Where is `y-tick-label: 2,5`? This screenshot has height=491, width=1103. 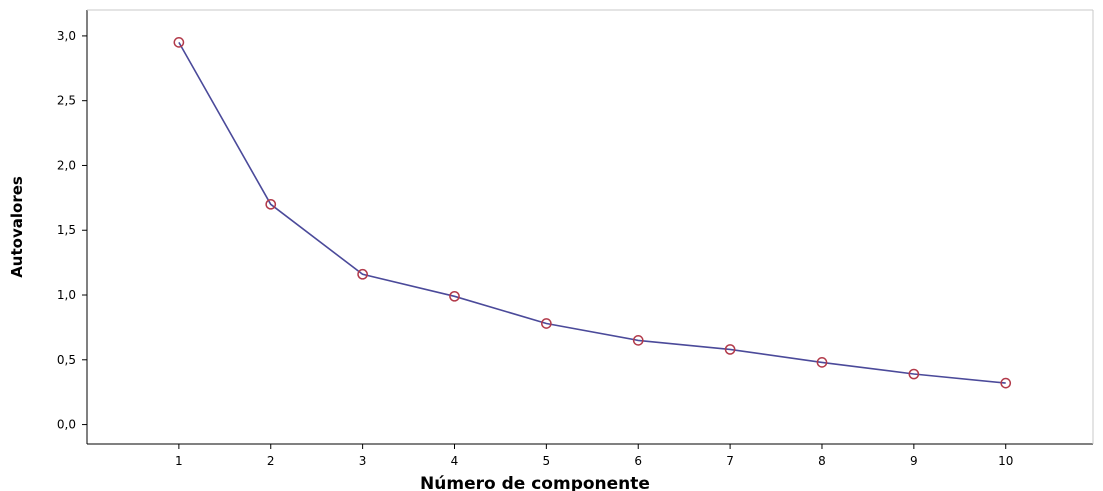 y-tick-label: 2,5 is located at coordinates (66, 101).